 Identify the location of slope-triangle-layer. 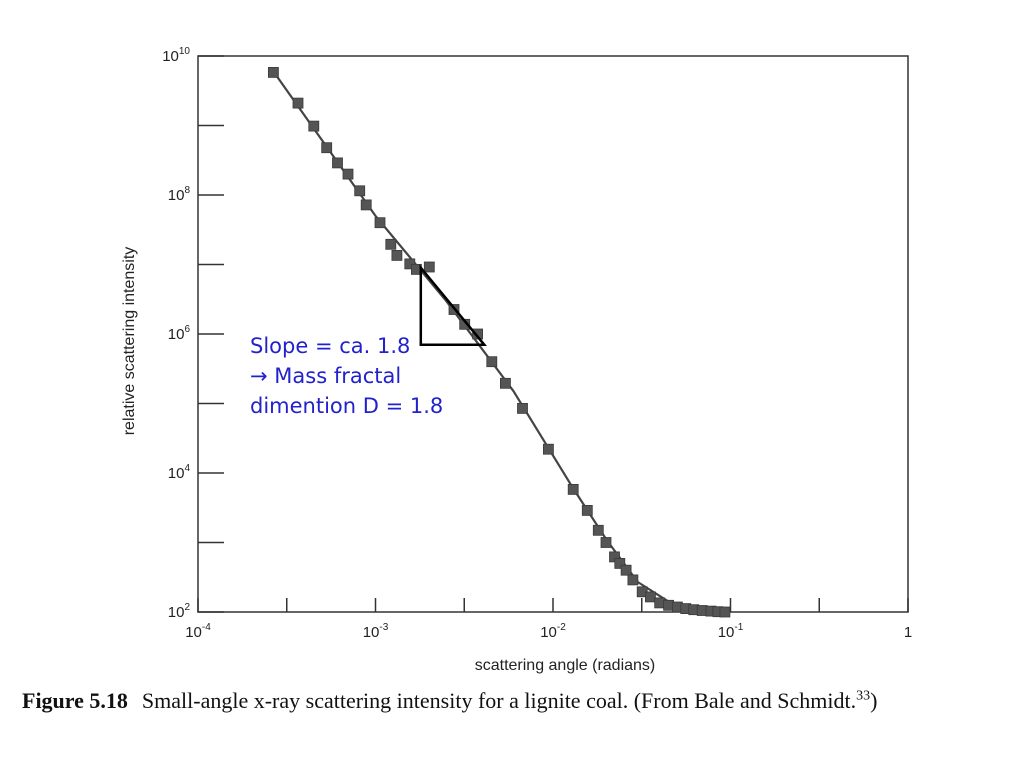
(453, 305).